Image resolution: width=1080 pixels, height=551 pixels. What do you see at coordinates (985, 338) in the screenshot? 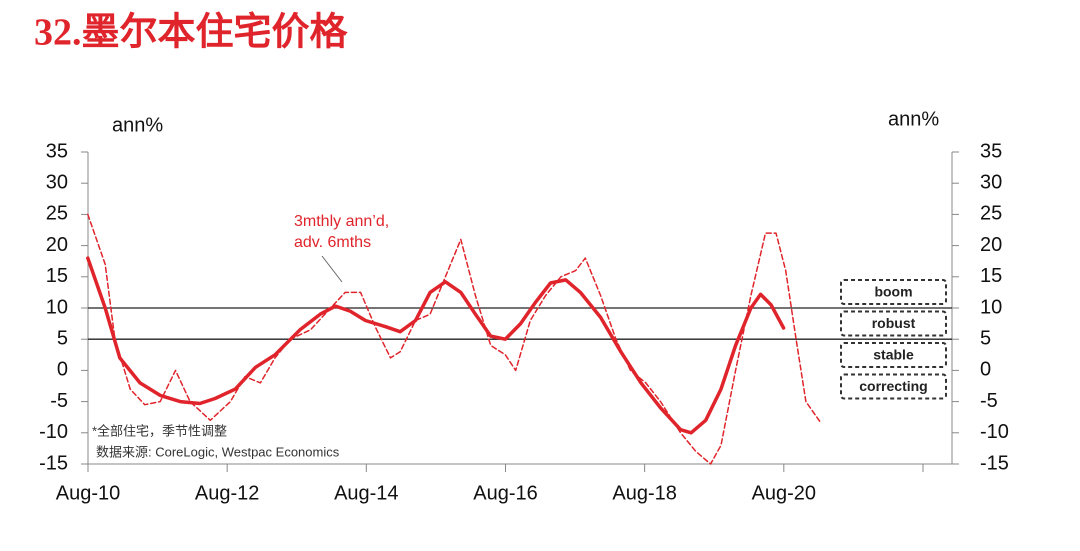
I see `y2-tick-label: 5` at bounding box center [985, 338].